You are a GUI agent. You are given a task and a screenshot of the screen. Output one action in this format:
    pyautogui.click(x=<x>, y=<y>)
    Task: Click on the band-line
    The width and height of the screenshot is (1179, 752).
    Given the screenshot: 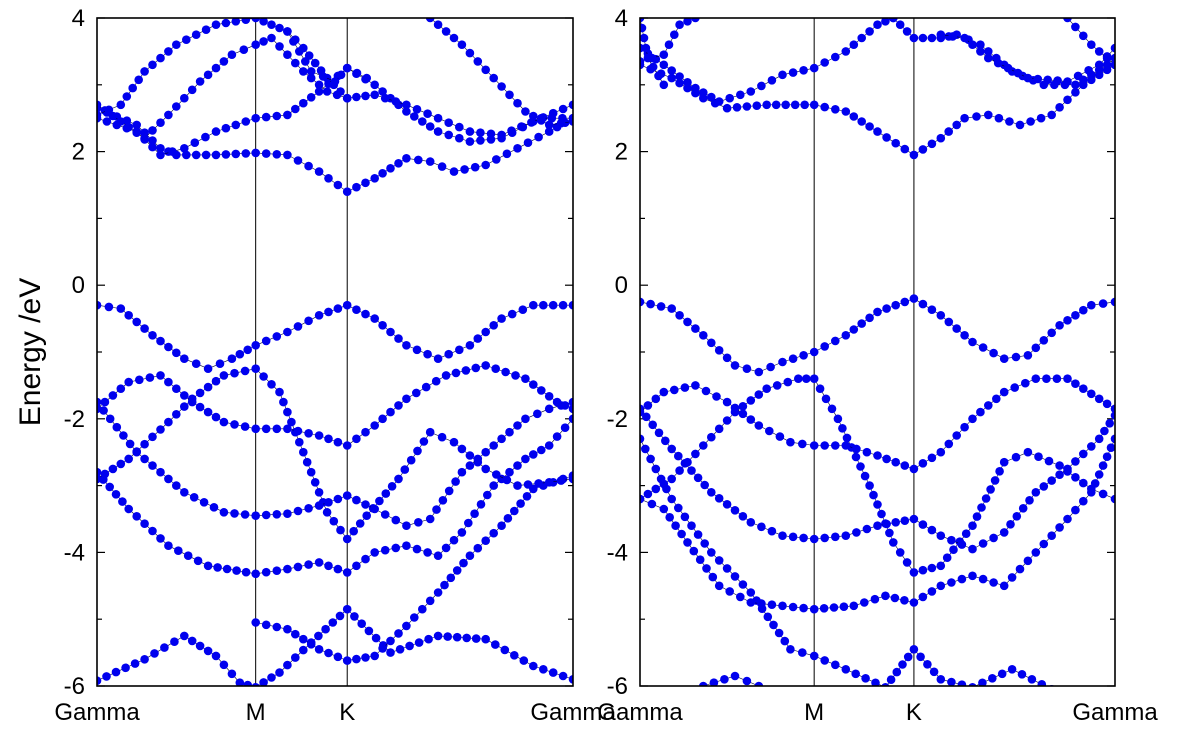 What is the action you would take?
    pyautogui.click(x=335, y=88)
    